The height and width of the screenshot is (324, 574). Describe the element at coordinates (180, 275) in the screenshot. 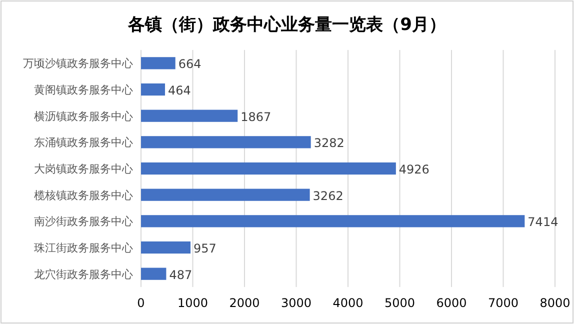

I see `data-label: 487` at that location.